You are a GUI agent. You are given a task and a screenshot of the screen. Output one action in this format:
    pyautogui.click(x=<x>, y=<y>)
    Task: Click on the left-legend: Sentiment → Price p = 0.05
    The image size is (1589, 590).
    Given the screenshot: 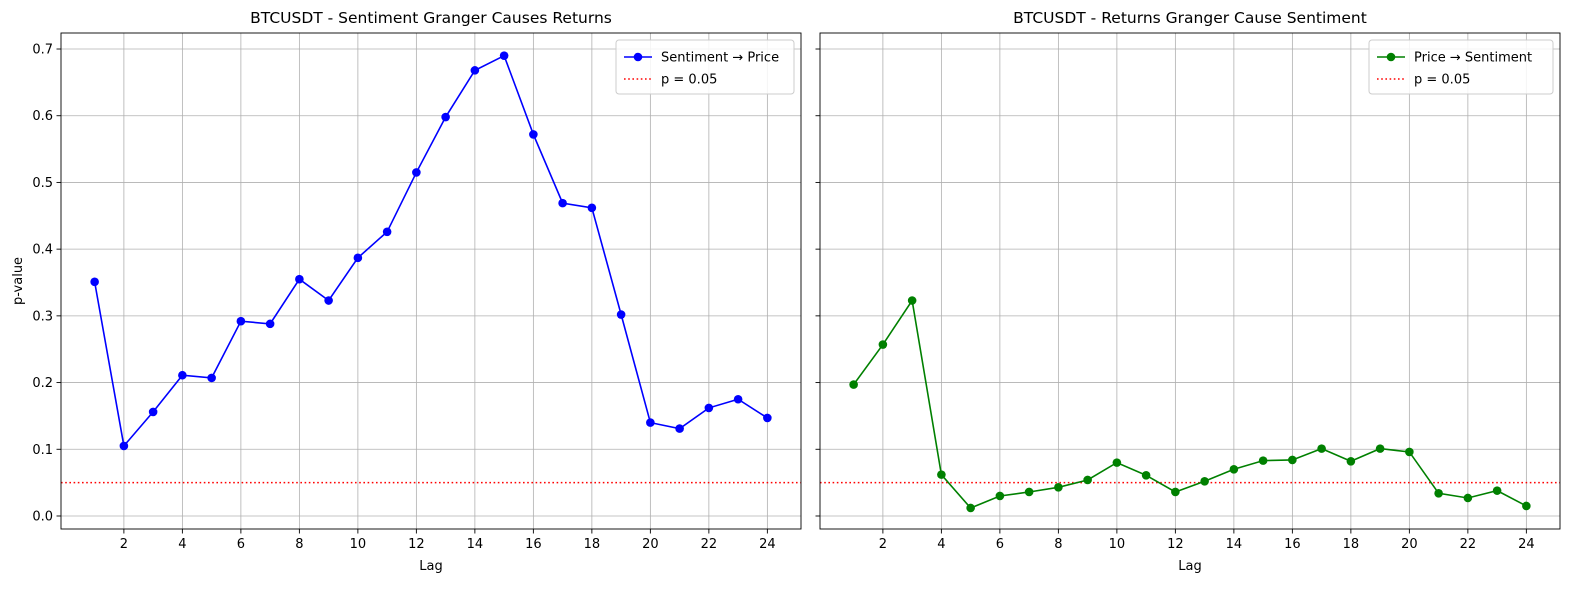 What is the action you would take?
    pyautogui.click(x=705, y=67)
    